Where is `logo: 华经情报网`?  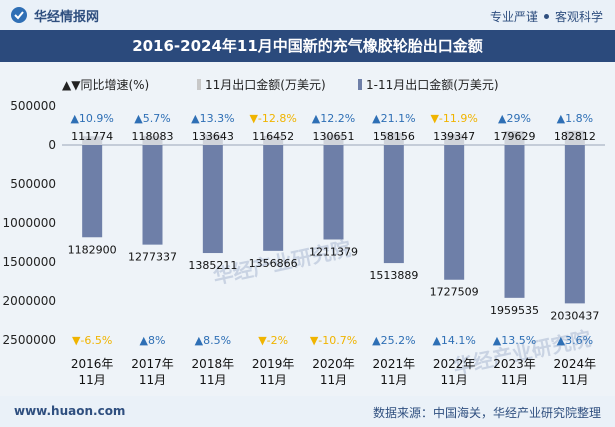
logo: 华经情报网 is located at coordinates (55, 15).